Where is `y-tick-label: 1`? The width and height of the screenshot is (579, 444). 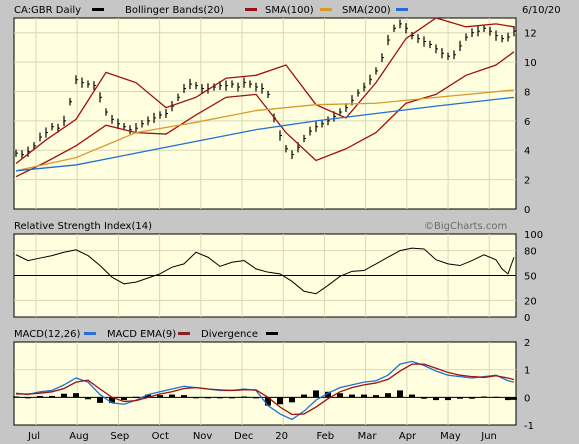
y-tick-label: 1 is located at coordinates (527, 371).